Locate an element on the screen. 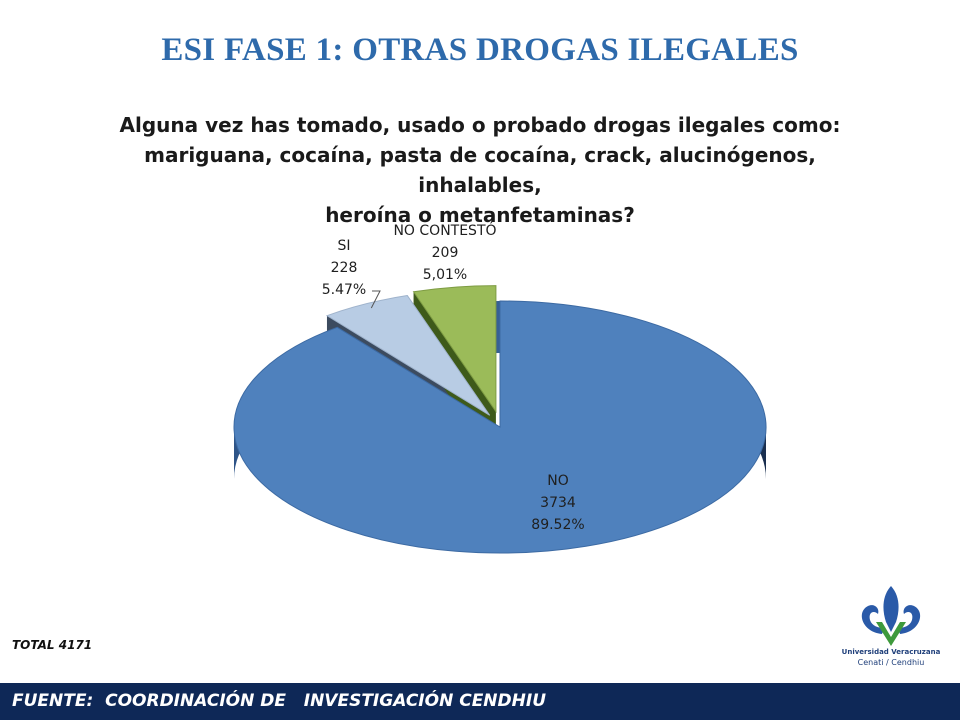  data-label-no-contesto-value: 209 is located at coordinates (445, 253).